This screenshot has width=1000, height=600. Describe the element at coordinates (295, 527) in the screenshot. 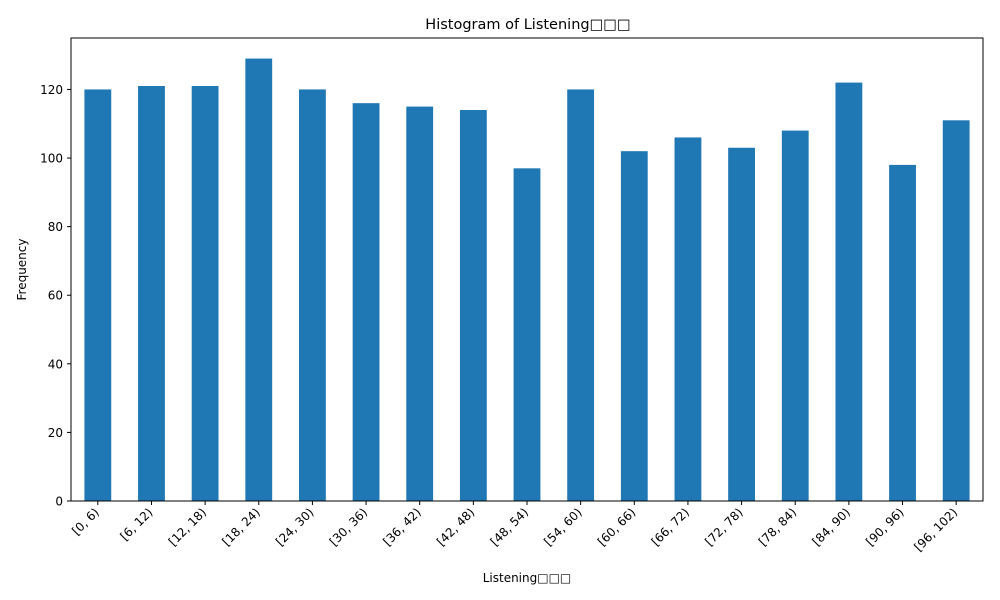

I see `x-tick-label-4: [24, 30)` at that location.